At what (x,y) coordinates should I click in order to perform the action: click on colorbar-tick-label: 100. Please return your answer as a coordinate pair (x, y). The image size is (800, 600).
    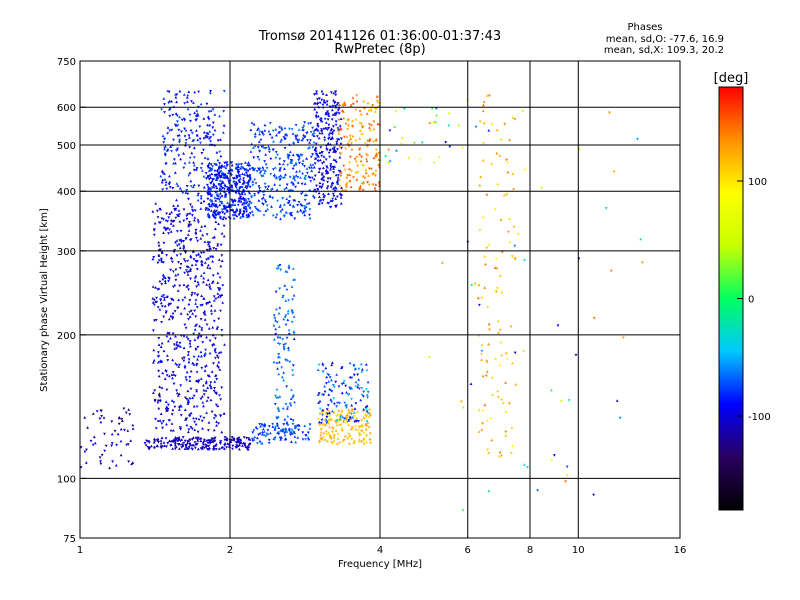
    Looking at the image, I should click on (757, 182).